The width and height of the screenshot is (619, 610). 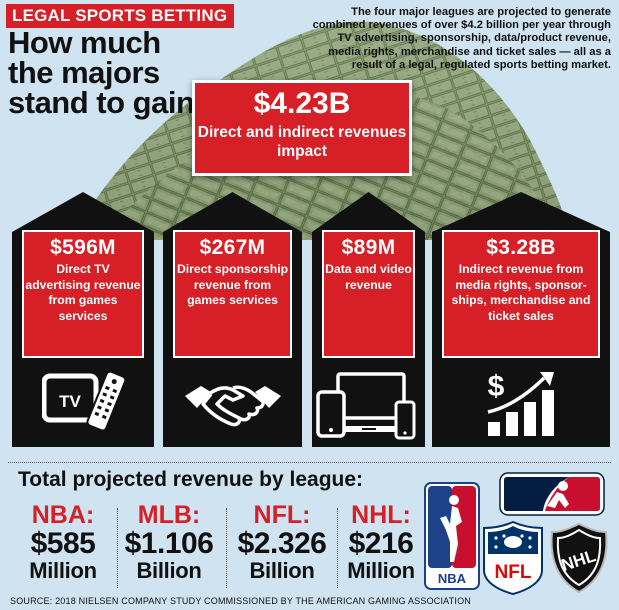 I want to click on kicker-label: LEGAL SPORTS BETTING, so click(x=120, y=16).